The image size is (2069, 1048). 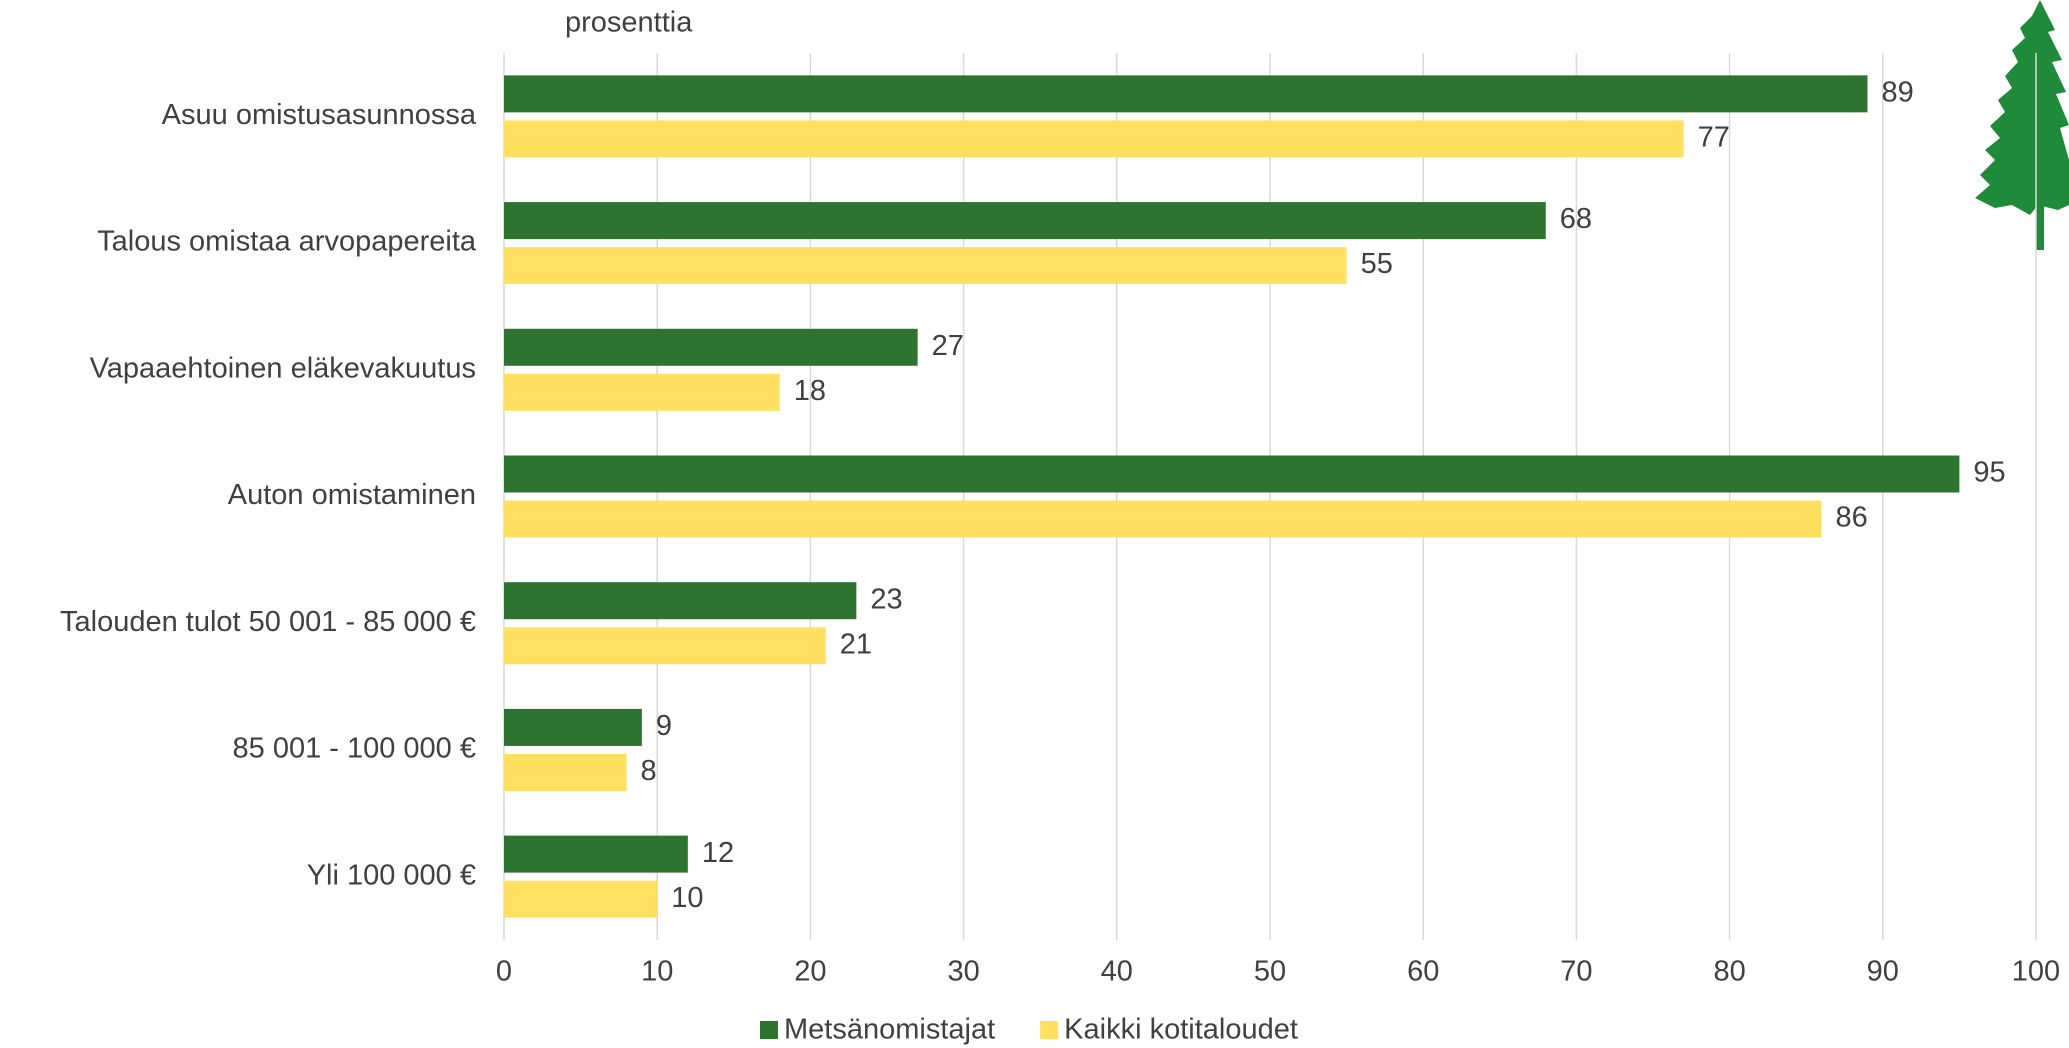 I want to click on legend-label: Kaikki kotitaloudet, so click(x=1181, y=1030).